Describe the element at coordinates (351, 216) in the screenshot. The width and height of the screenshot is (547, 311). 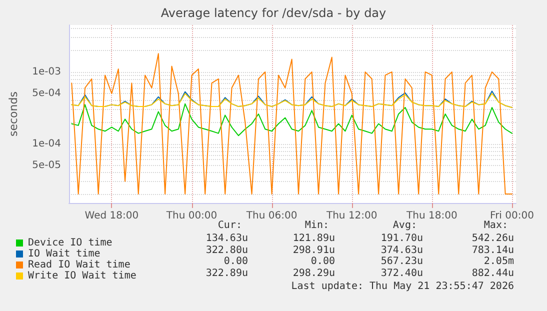
I see `x-tick-label: Thu 12:00` at that location.